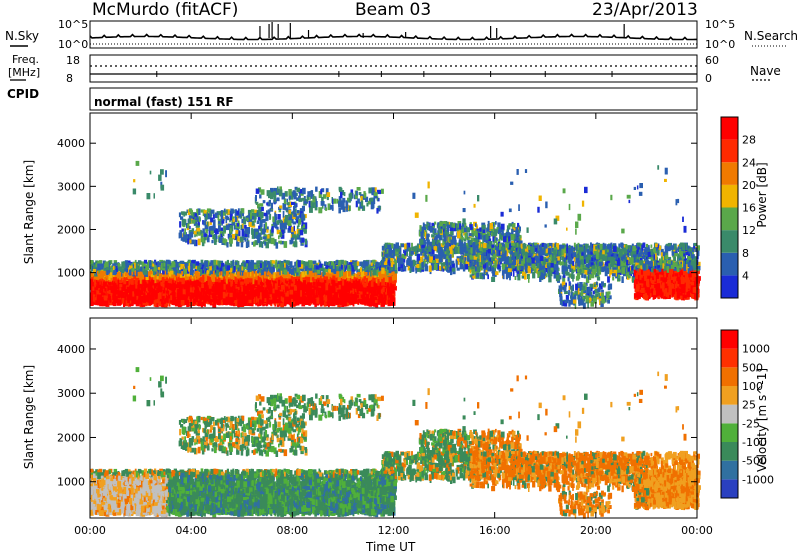 This screenshot has width=800, height=554. What do you see at coordinates (393, 37) in the screenshot?
I see `nsky-trace` at bounding box center [393, 37].